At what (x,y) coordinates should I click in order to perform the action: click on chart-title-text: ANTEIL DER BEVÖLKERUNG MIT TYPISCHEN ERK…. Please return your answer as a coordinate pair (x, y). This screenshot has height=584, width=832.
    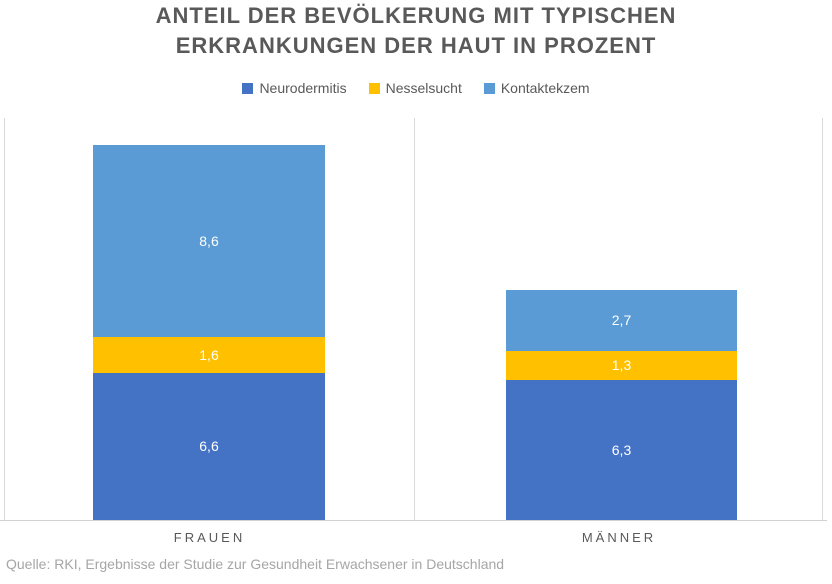
    Looking at the image, I should click on (416, 30).